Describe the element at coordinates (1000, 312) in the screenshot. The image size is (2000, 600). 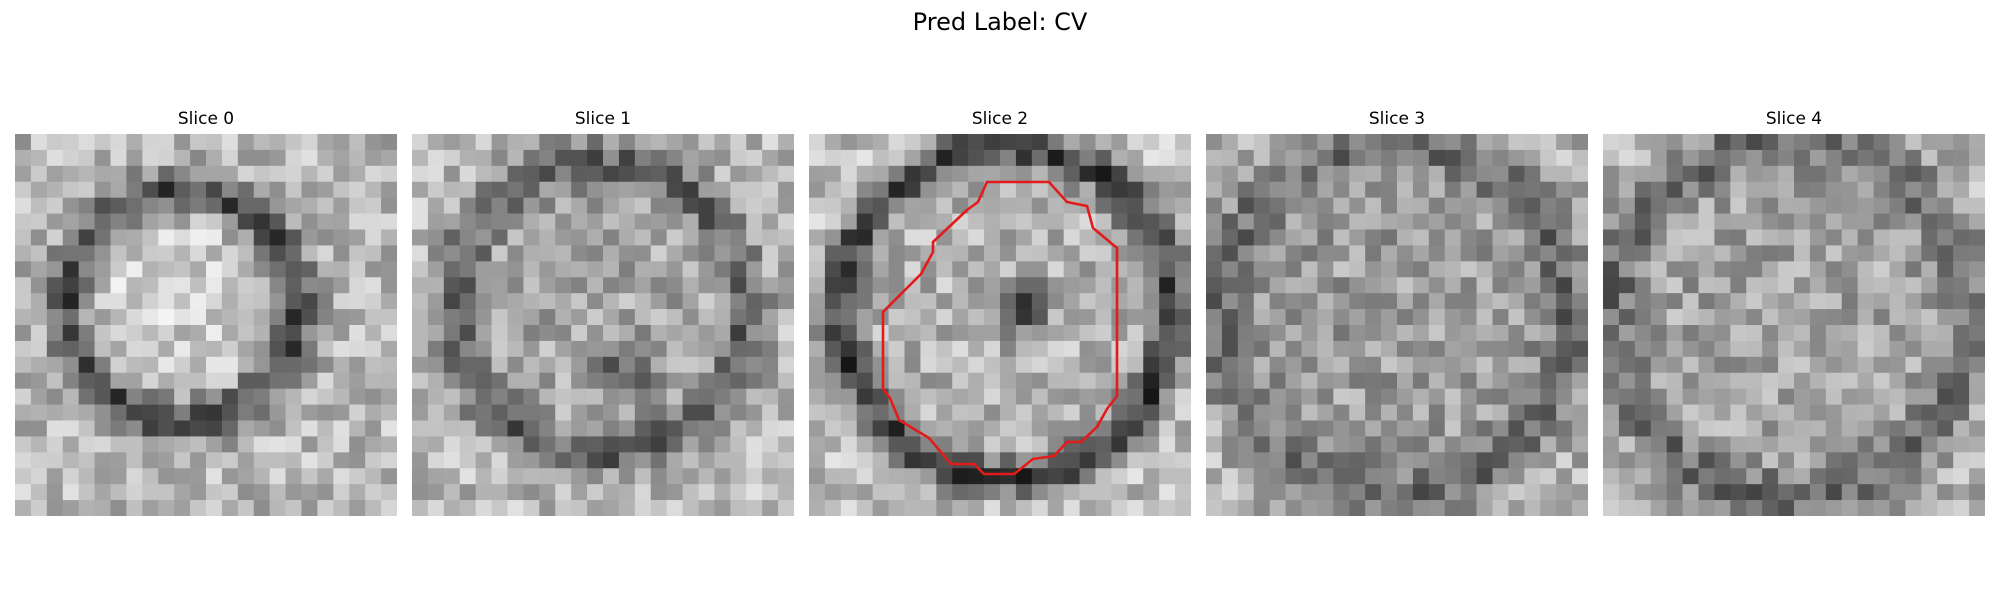
I see `slice-panel-2: Slice 2` at that location.